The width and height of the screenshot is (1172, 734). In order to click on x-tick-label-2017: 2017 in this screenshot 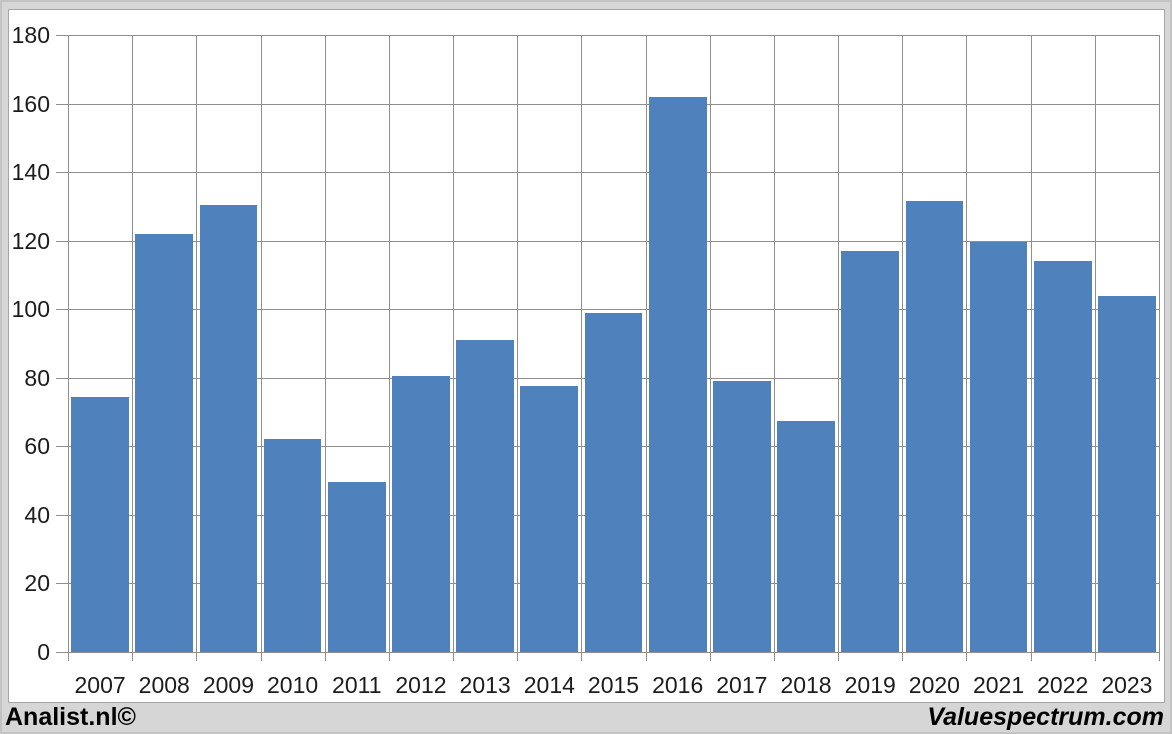, I will do `click(742, 685)`.